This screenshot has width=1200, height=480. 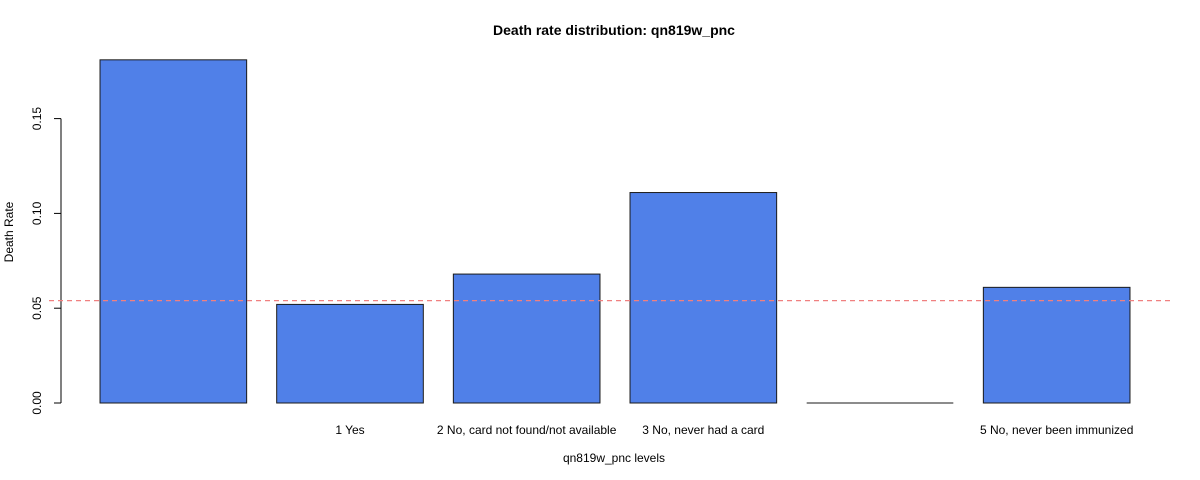 I want to click on y-tick-label: 0.05, so click(x=37, y=308).